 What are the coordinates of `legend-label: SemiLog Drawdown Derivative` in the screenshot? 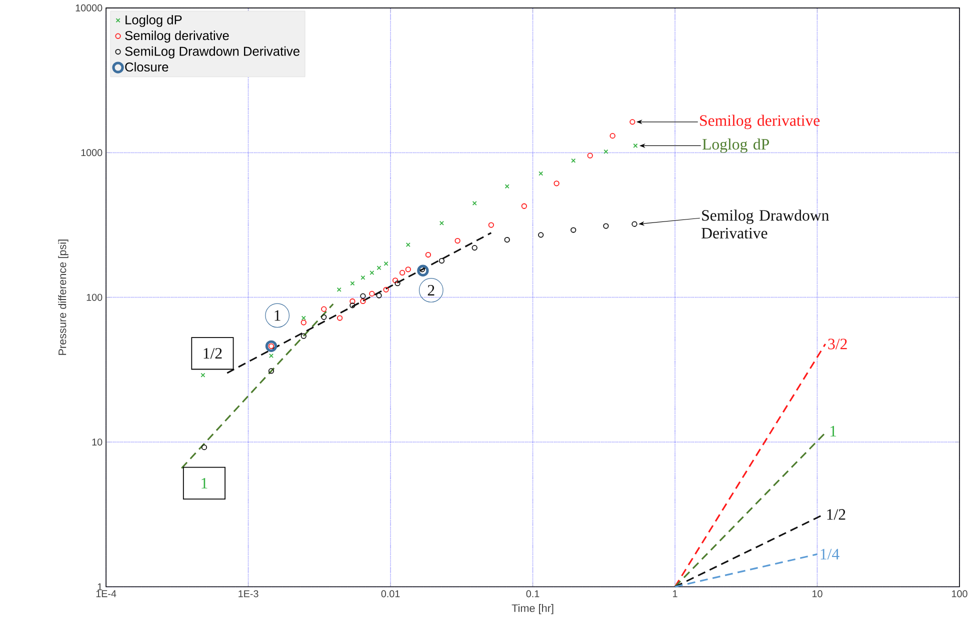 It's located at (212, 52).